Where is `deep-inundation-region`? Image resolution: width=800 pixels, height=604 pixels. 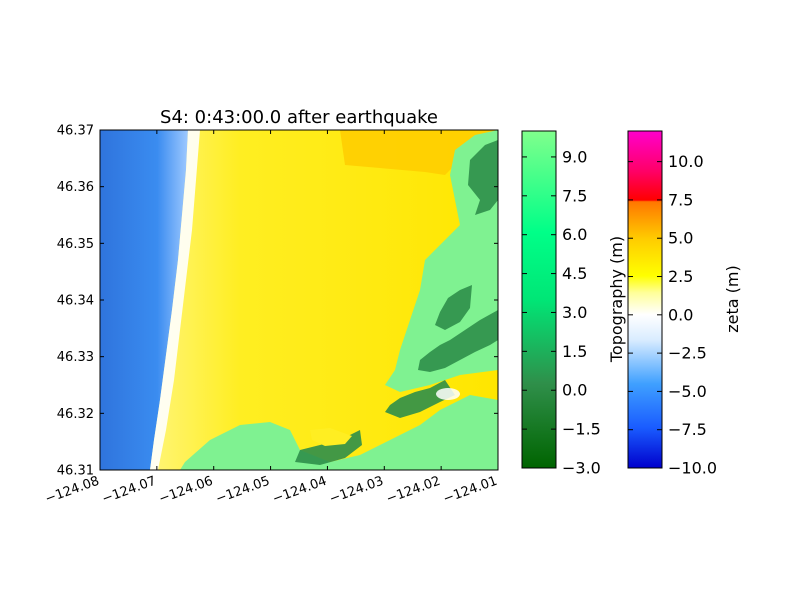 deep-inundation-region is located at coordinates (419, 152).